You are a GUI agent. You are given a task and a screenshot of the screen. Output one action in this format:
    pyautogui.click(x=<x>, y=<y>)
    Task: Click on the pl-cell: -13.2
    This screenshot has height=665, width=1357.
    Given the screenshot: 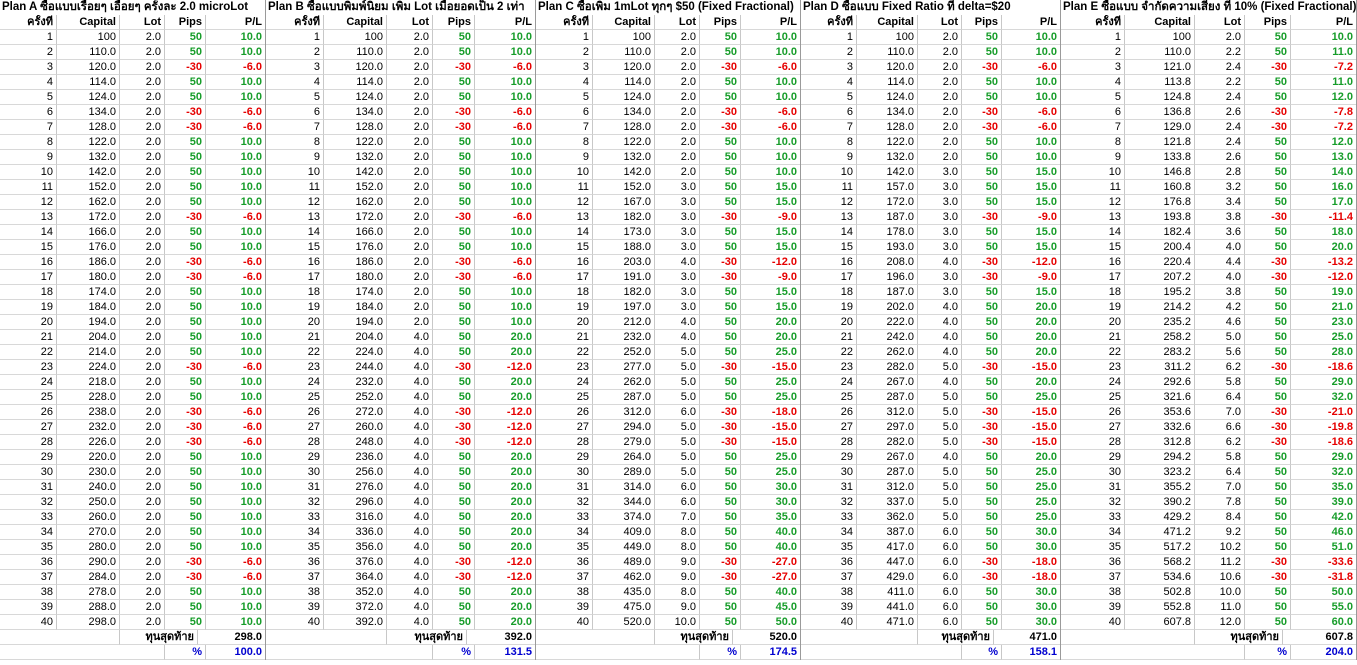 What is the action you would take?
    pyautogui.click(x=1324, y=262)
    